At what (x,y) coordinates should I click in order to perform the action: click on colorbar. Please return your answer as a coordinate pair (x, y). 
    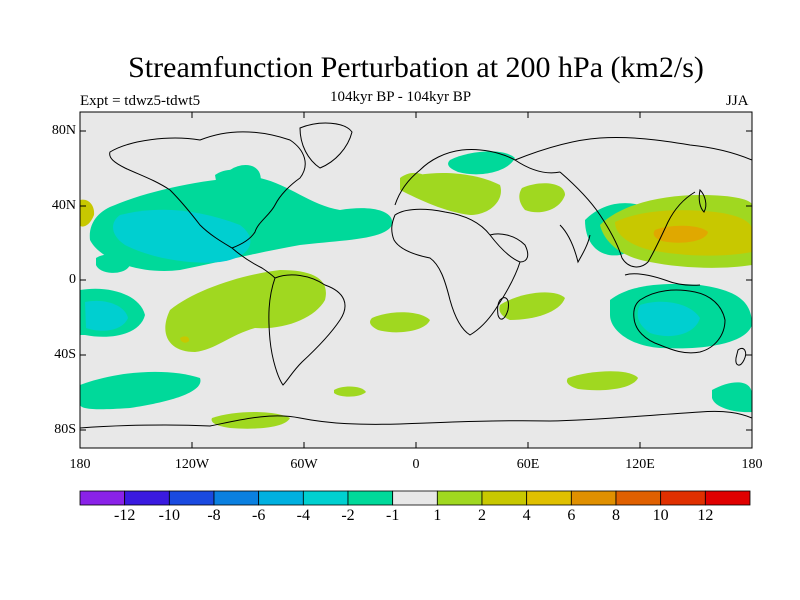
    Looking at the image, I should click on (415, 498).